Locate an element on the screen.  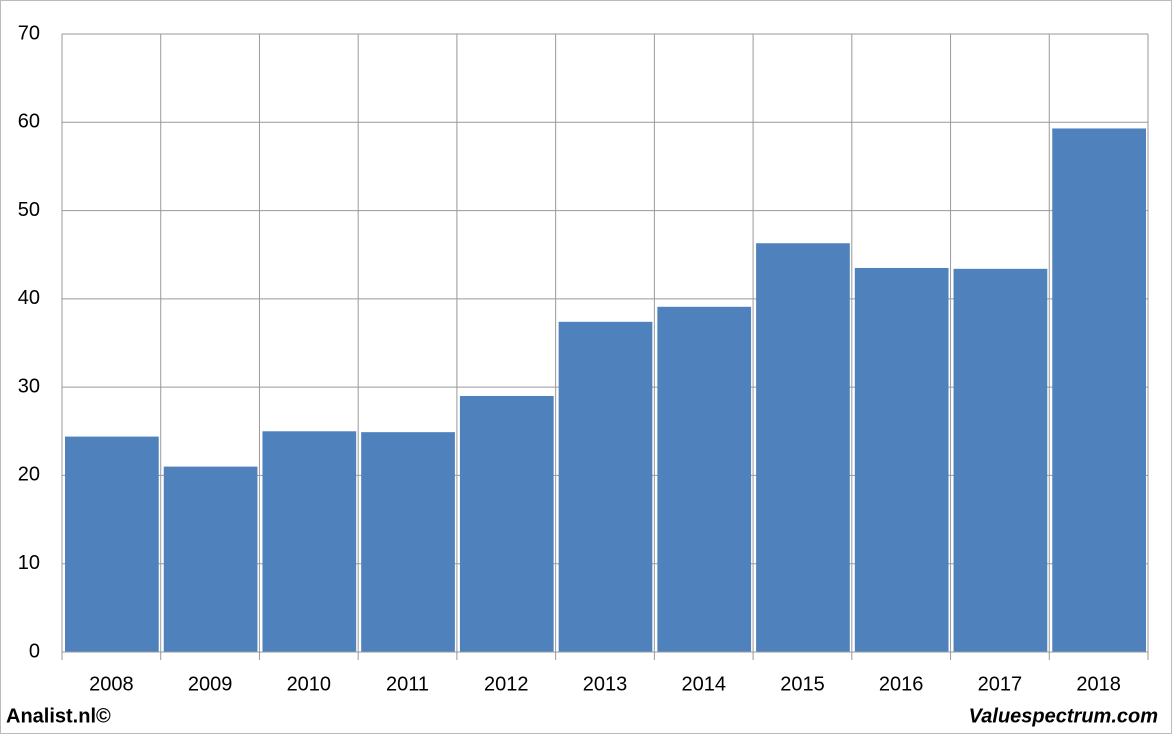
x-tick-label: 2018 is located at coordinates (1098, 684).